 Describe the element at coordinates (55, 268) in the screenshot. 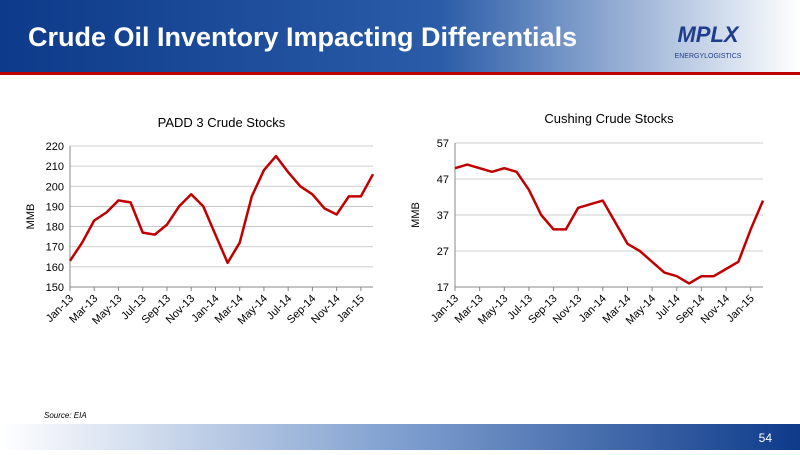

I see `y-tick-label: 160` at that location.